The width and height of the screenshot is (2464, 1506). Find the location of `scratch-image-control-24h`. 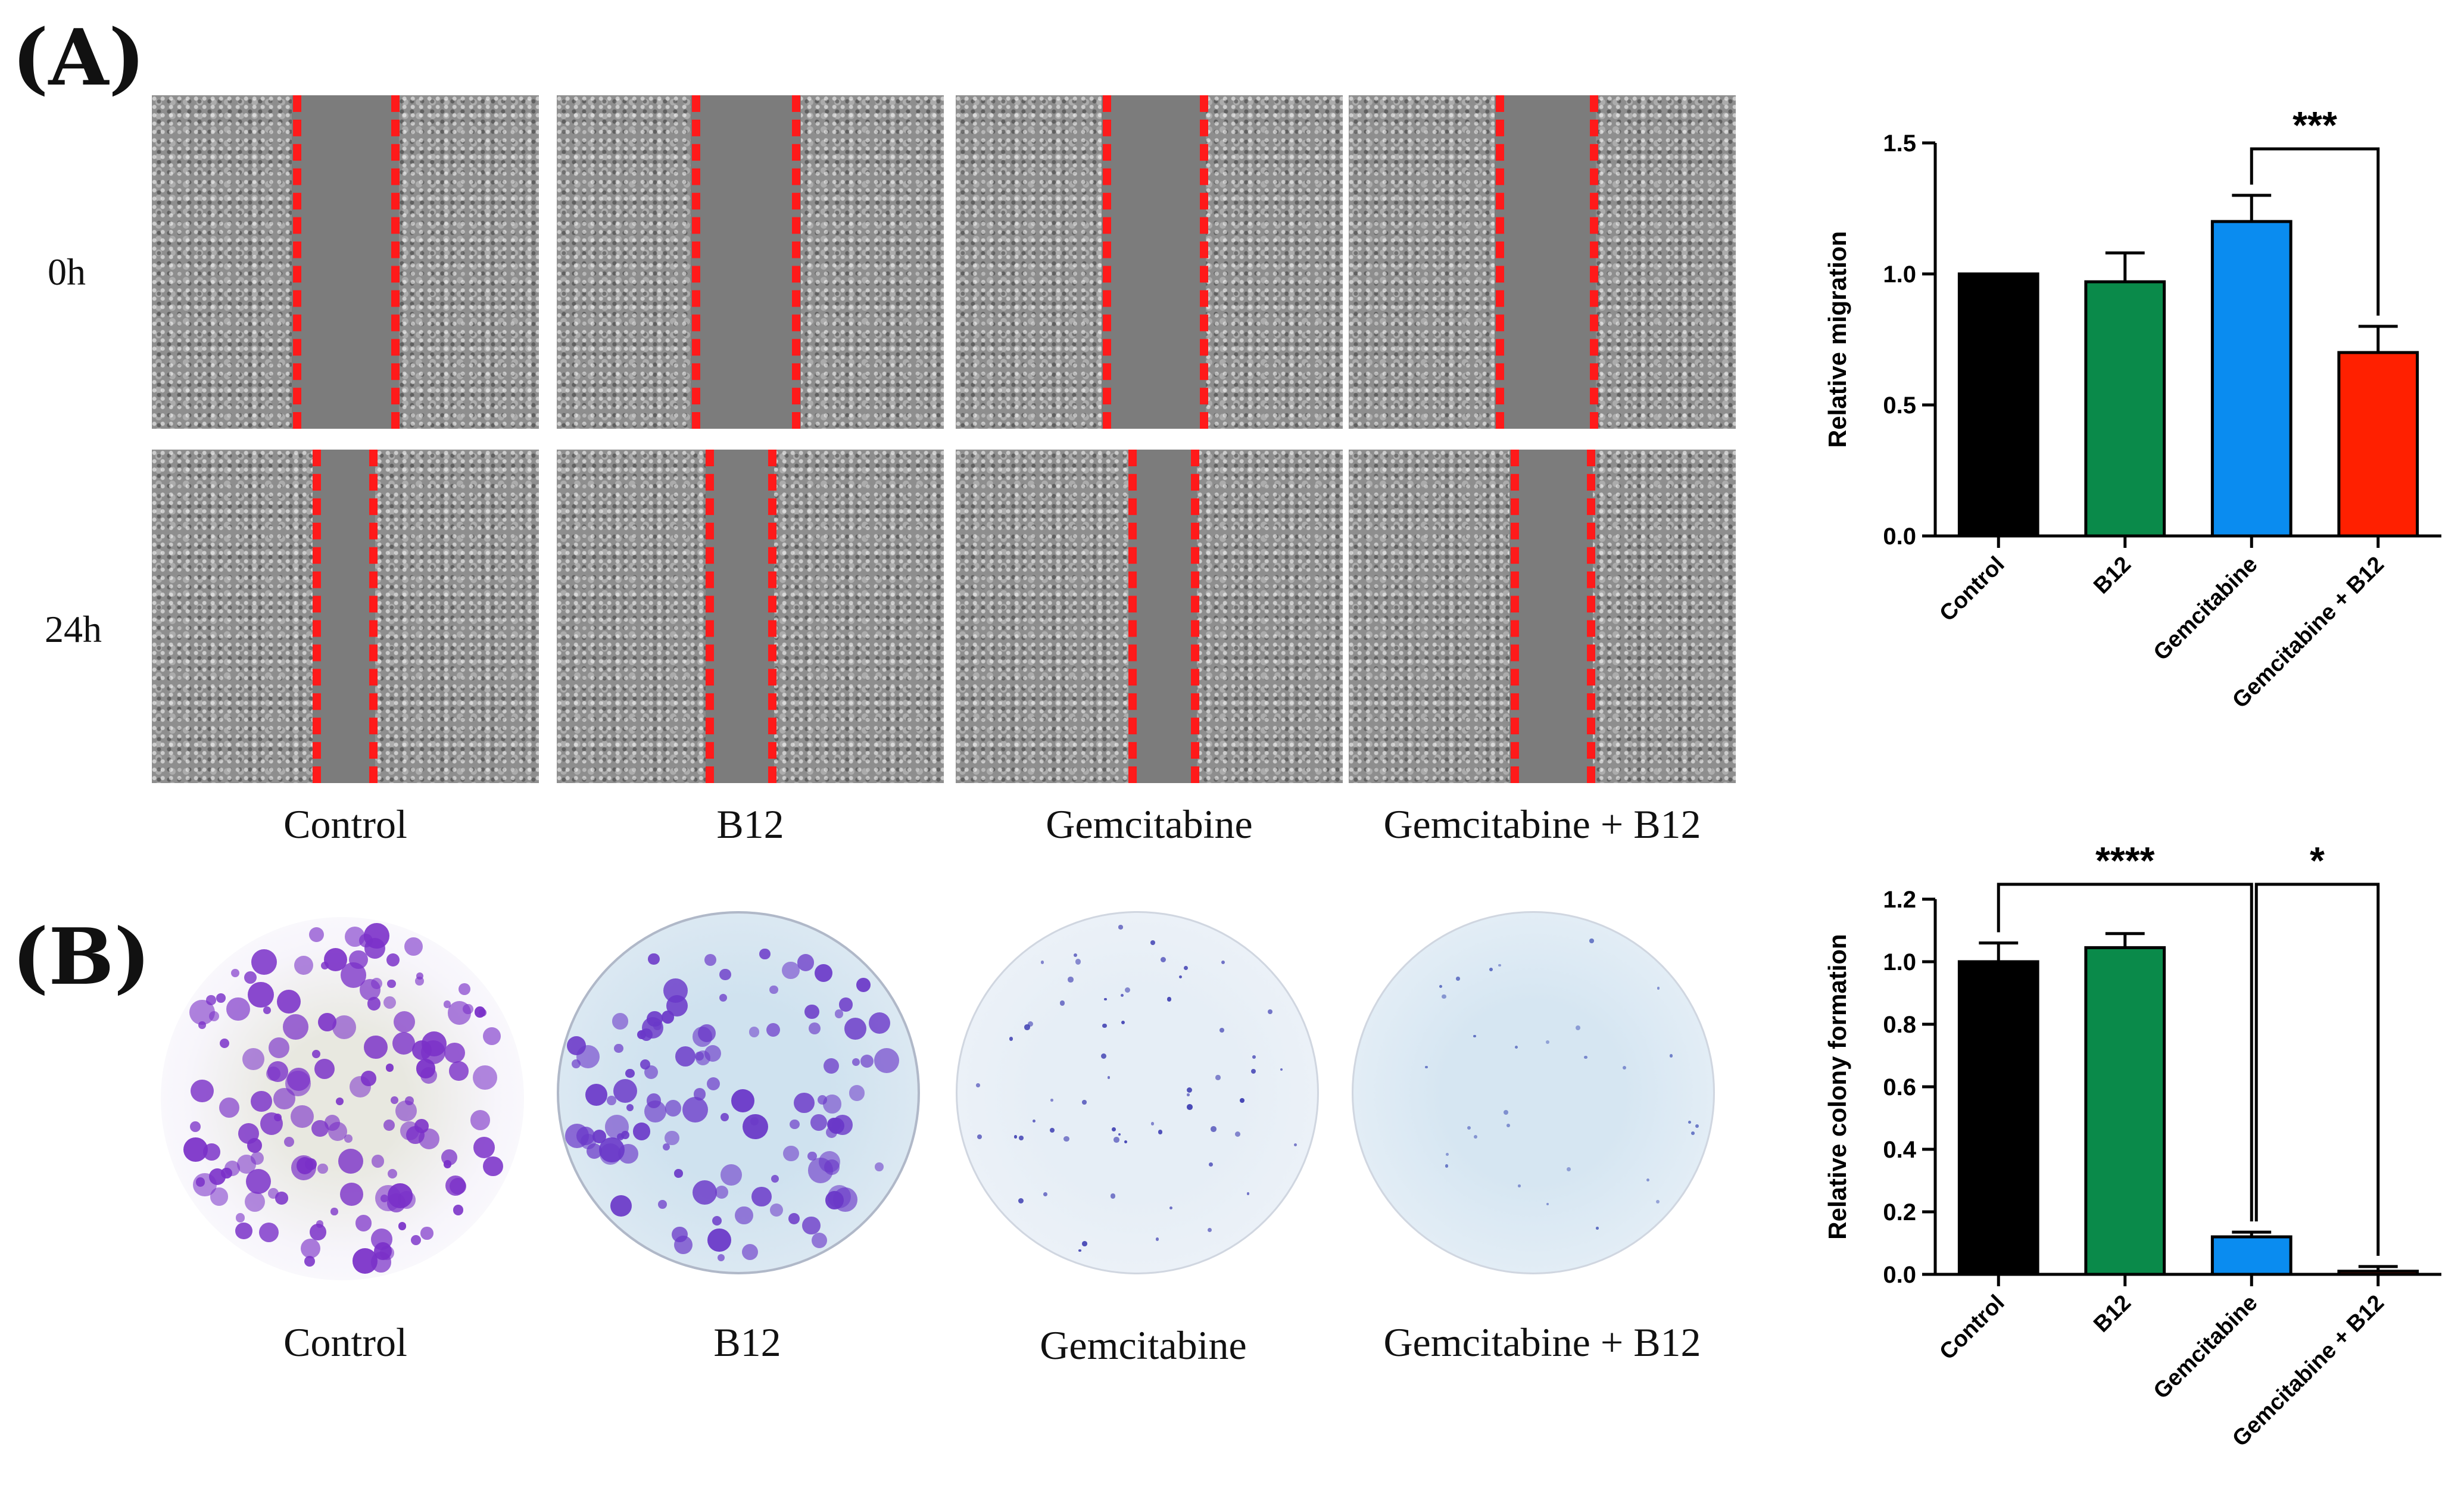

scratch-image-control-24h is located at coordinates (345, 616).